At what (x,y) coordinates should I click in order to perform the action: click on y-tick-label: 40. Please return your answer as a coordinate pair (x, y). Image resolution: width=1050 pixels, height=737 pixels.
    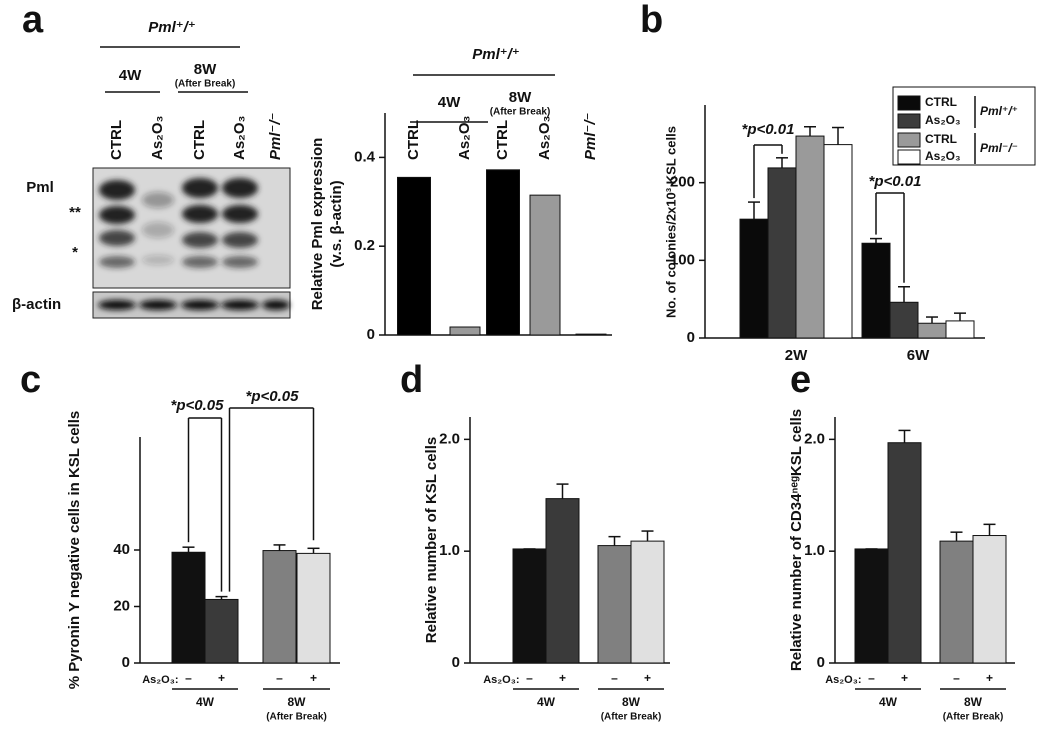
    Looking at the image, I should click on (121, 549).